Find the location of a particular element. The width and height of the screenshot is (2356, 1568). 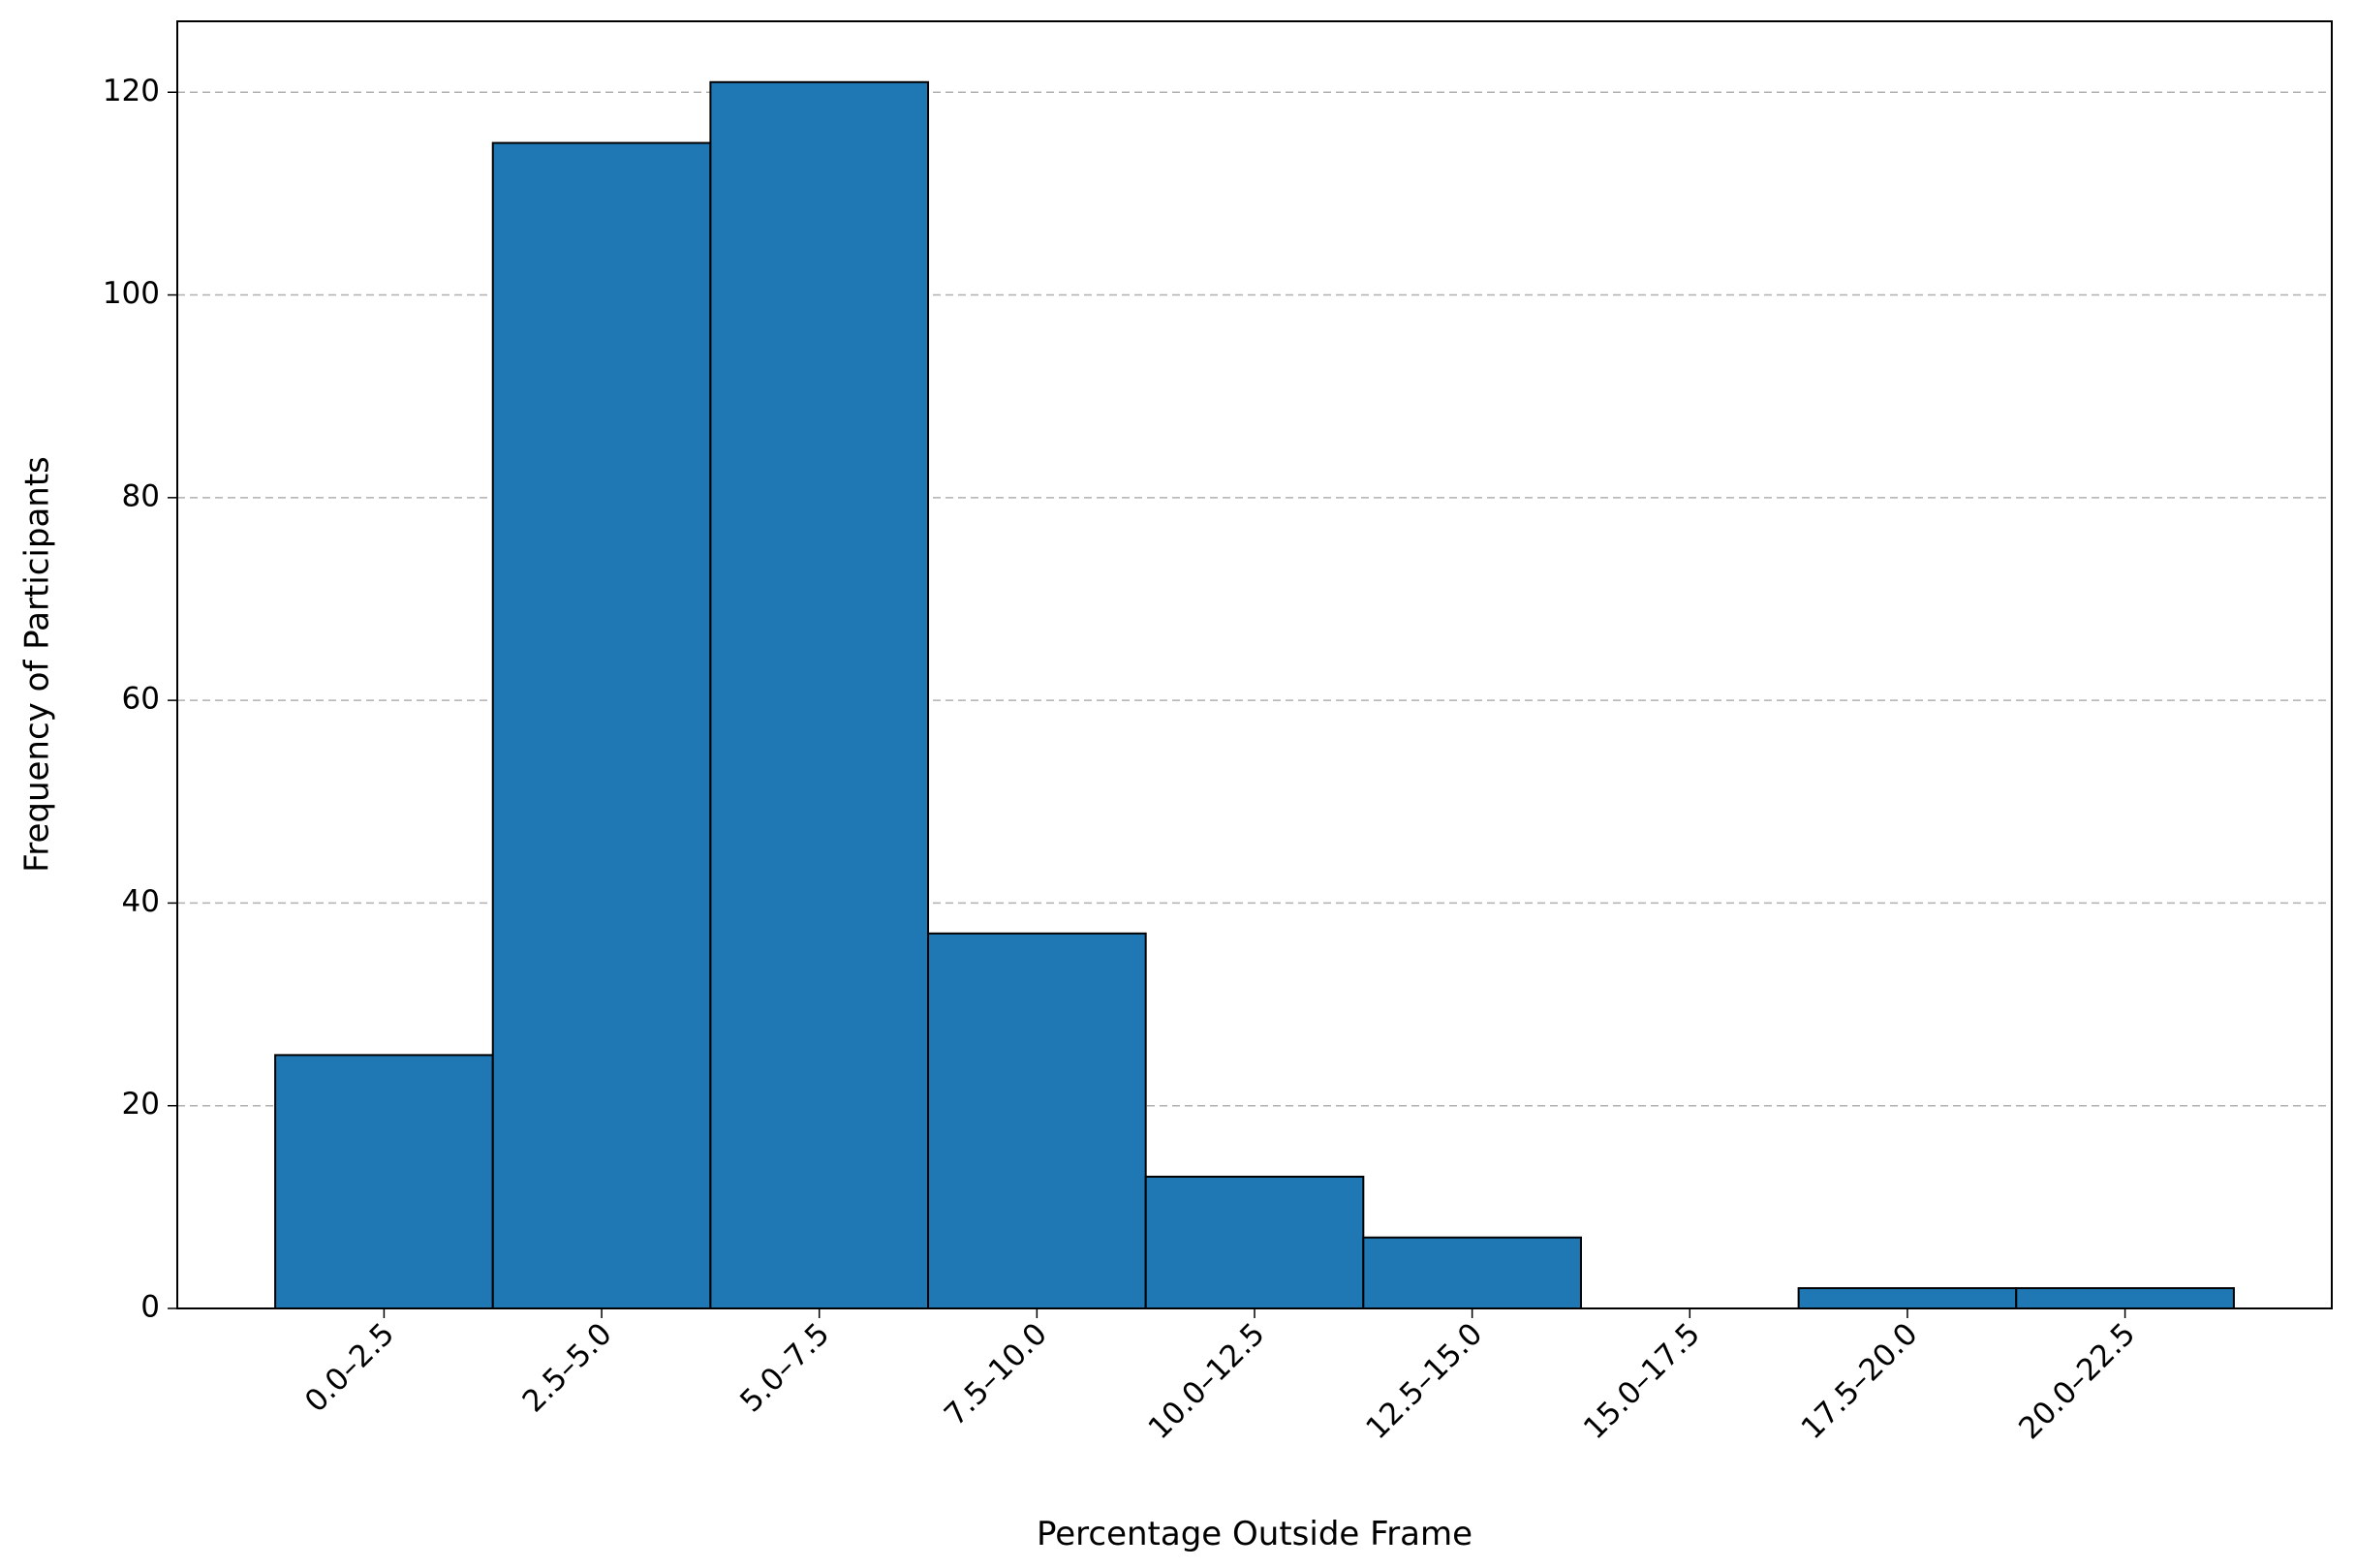

x-tick-label: 20.0–22.5 is located at coordinates (2077, 1381).